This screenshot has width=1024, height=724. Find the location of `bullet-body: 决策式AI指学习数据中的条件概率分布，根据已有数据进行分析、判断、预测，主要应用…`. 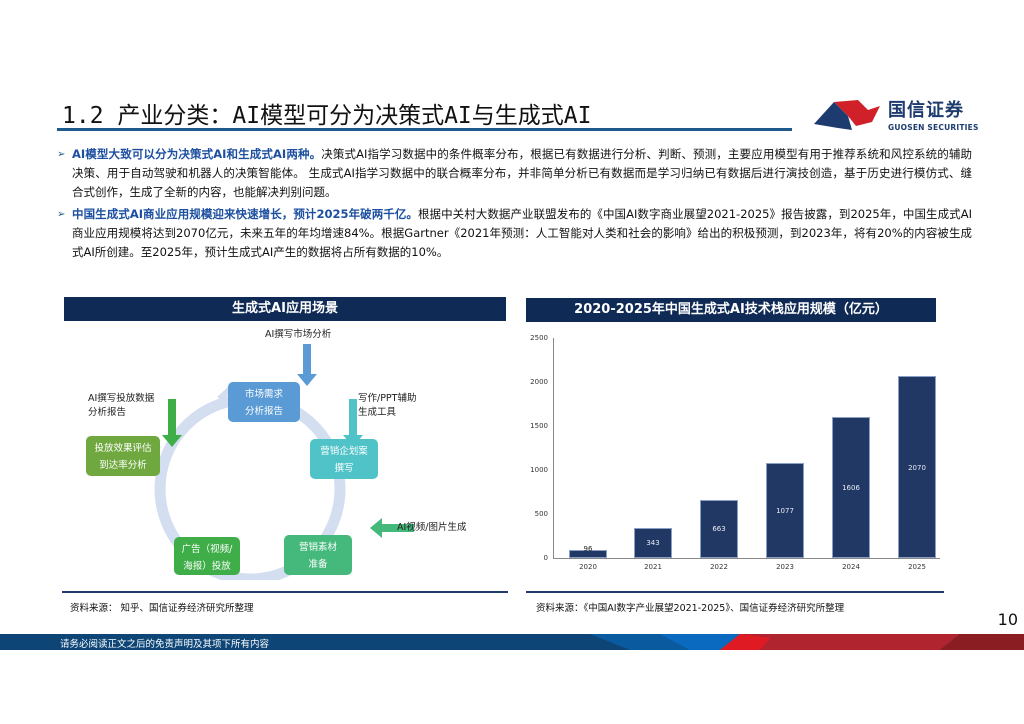

bullet-body: 决策式AI指学习数据中的条件概率分布，根据已有数据进行分析、判断、预测，主要应用… is located at coordinates (522, 173).